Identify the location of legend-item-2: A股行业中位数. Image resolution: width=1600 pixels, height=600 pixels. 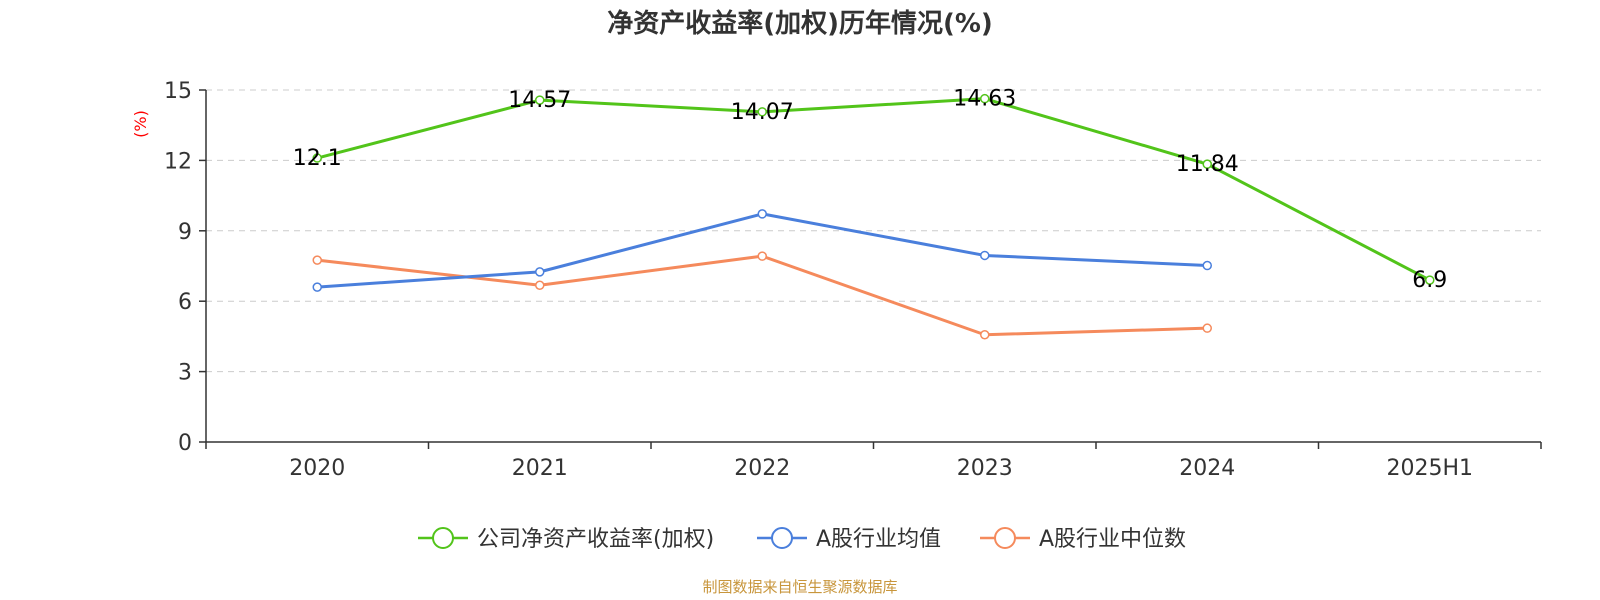
(1083, 539).